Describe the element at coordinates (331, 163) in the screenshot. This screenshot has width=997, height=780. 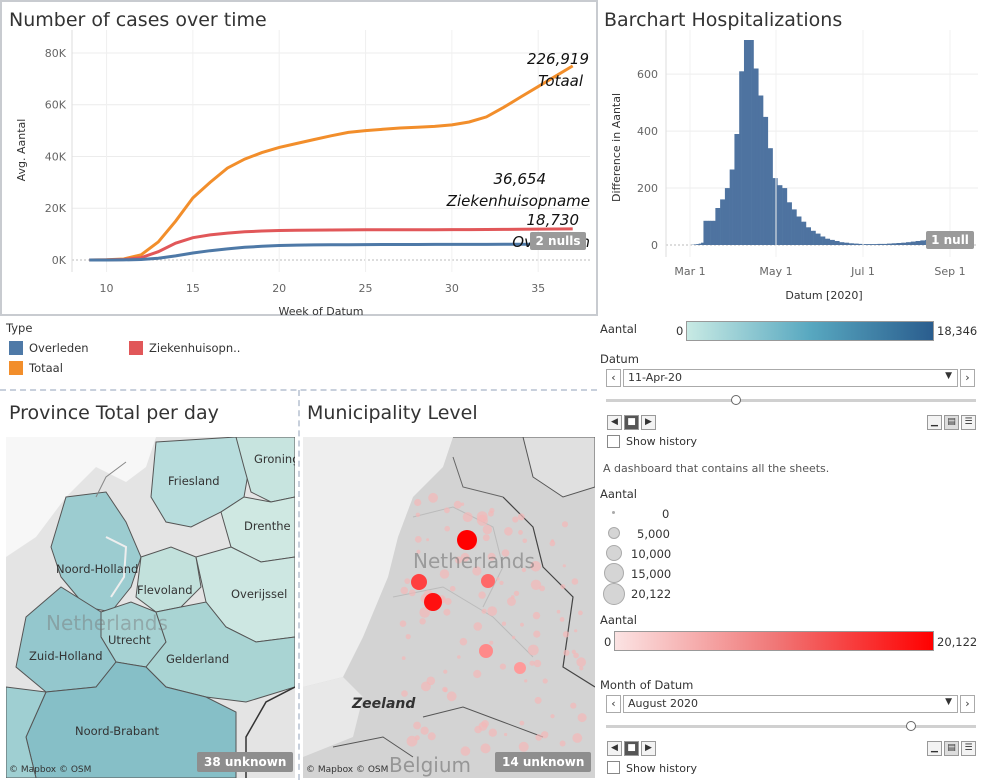
I see `line-series-totaal` at that location.